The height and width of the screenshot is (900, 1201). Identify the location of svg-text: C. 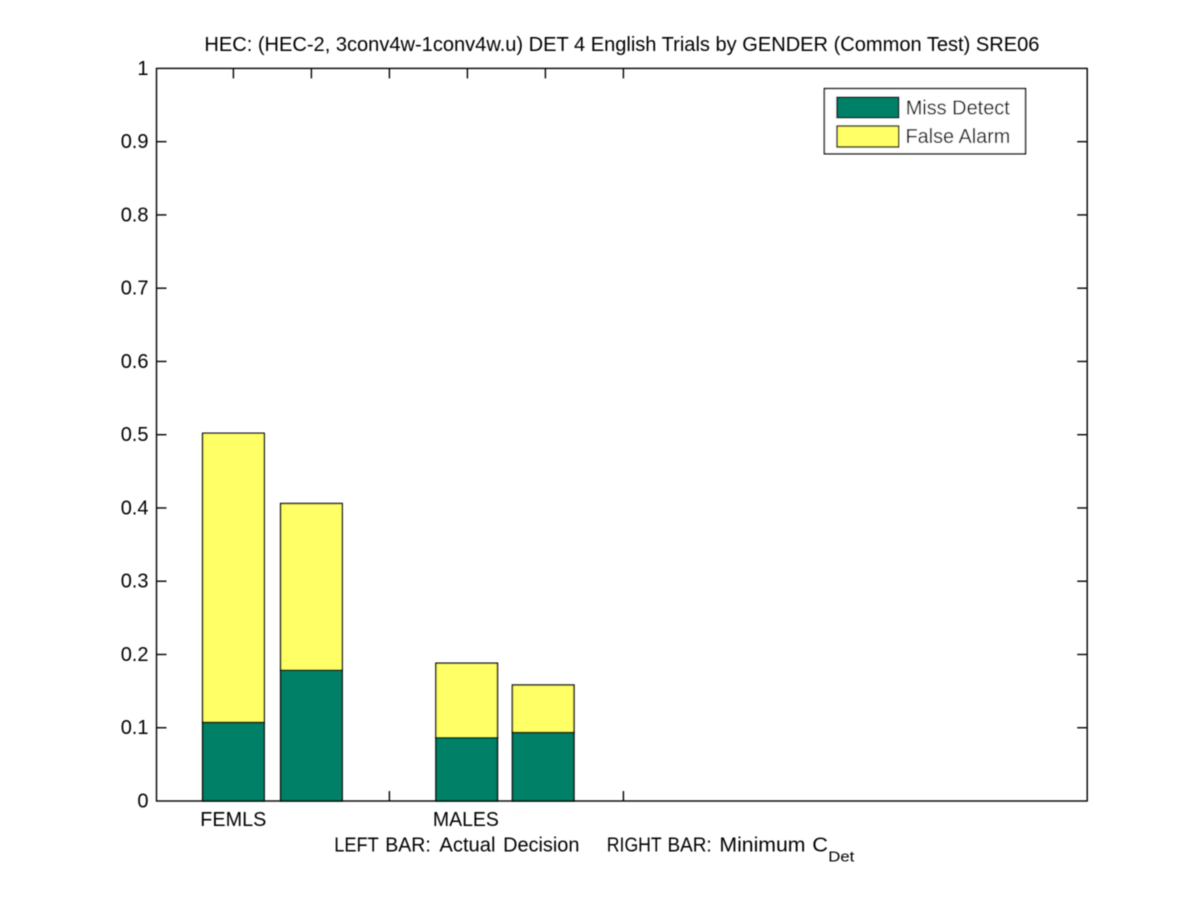
(820, 846).